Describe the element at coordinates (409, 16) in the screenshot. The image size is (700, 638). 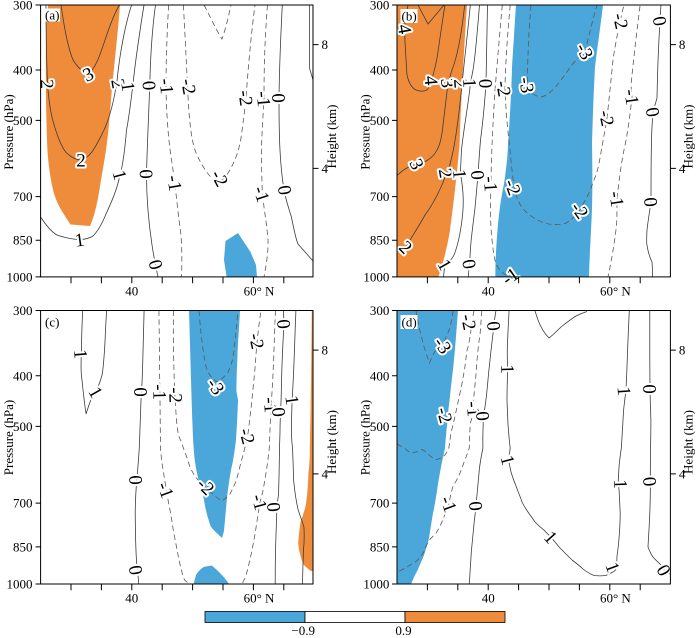
I see `svg-text: (b)` at that location.